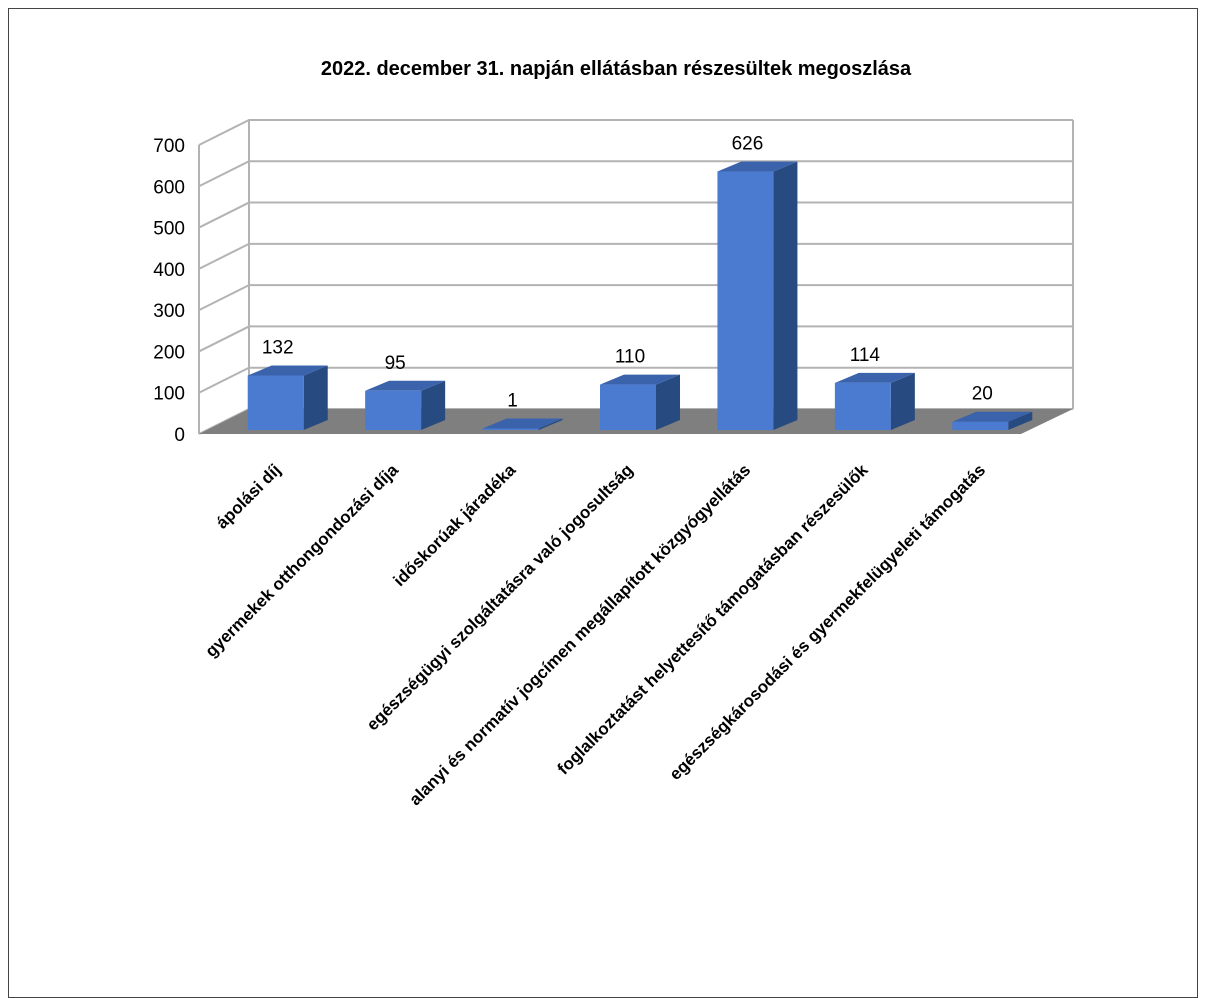 The width and height of the screenshot is (1208, 998). I want to click on data-label: 132, so click(278, 347).